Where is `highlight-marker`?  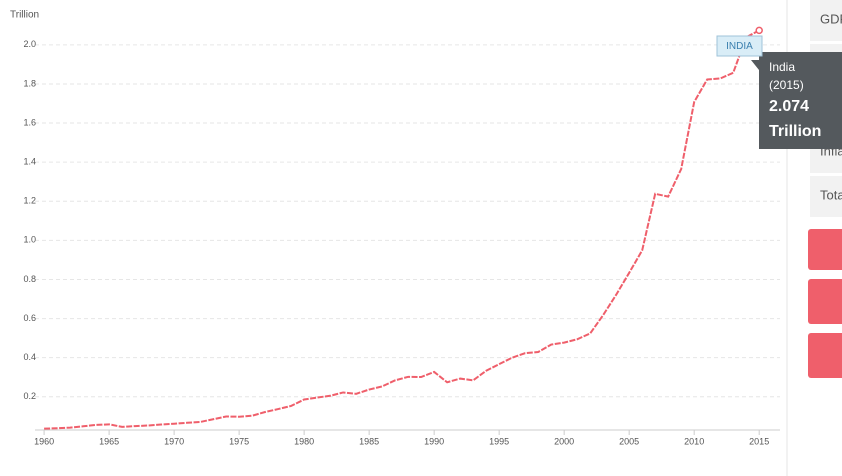 highlight-marker is located at coordinates (759, 30).